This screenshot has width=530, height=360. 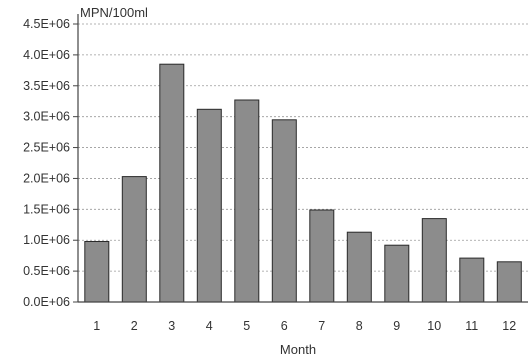 What do you see at coordinates (46, 240) in the screenshot?
I see `y-tick-label: 1.0E+06` at bounding box center [46, 240].